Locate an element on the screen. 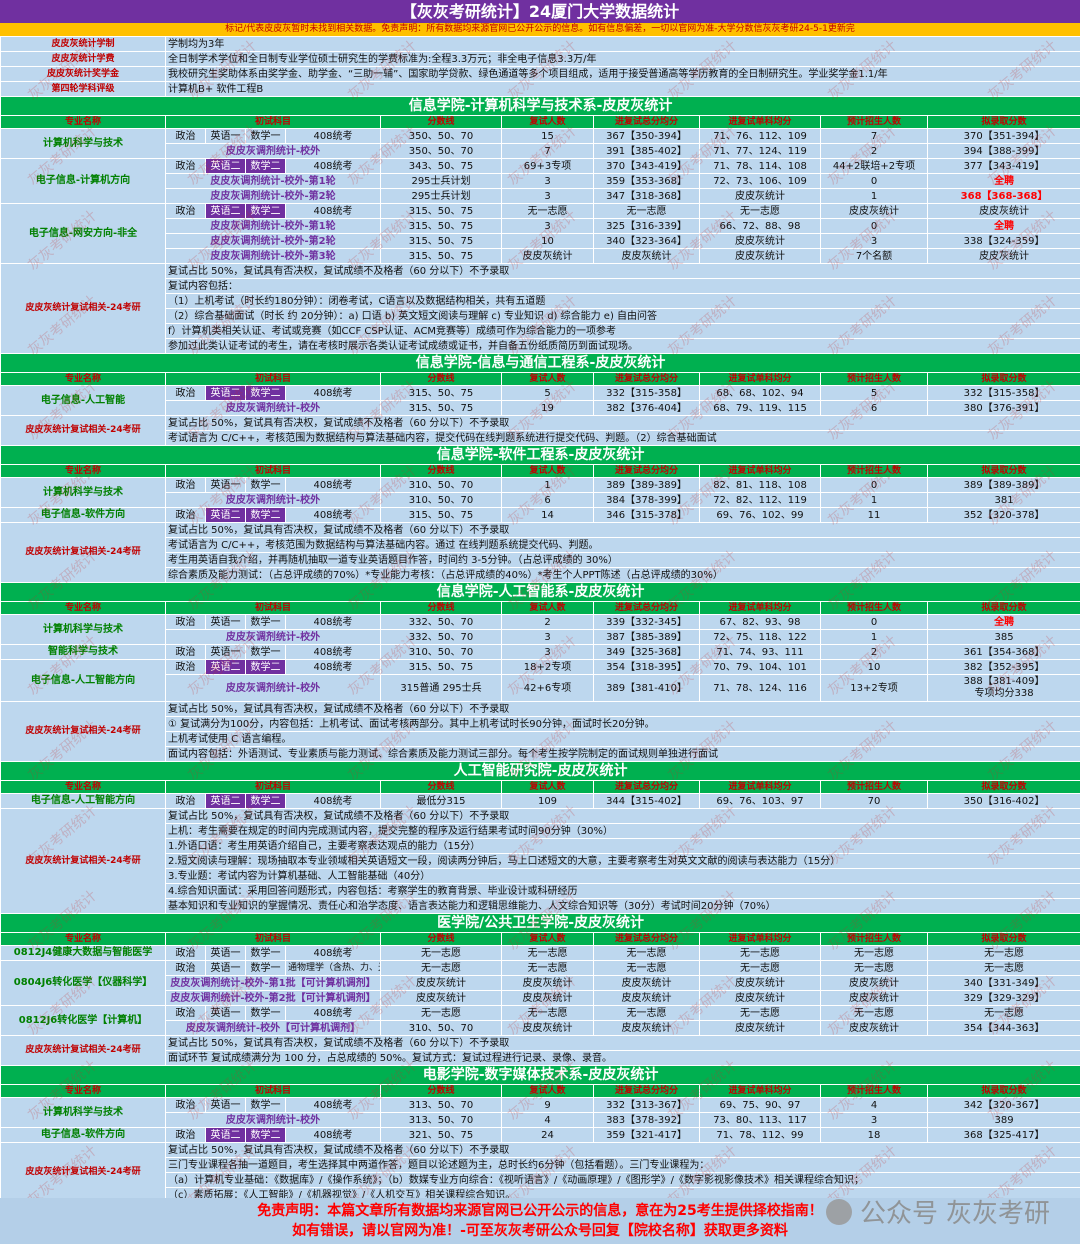  adjust-label: 皮皮灰调剂统计-校外-第1轮 is located at coordinates (273, 226).